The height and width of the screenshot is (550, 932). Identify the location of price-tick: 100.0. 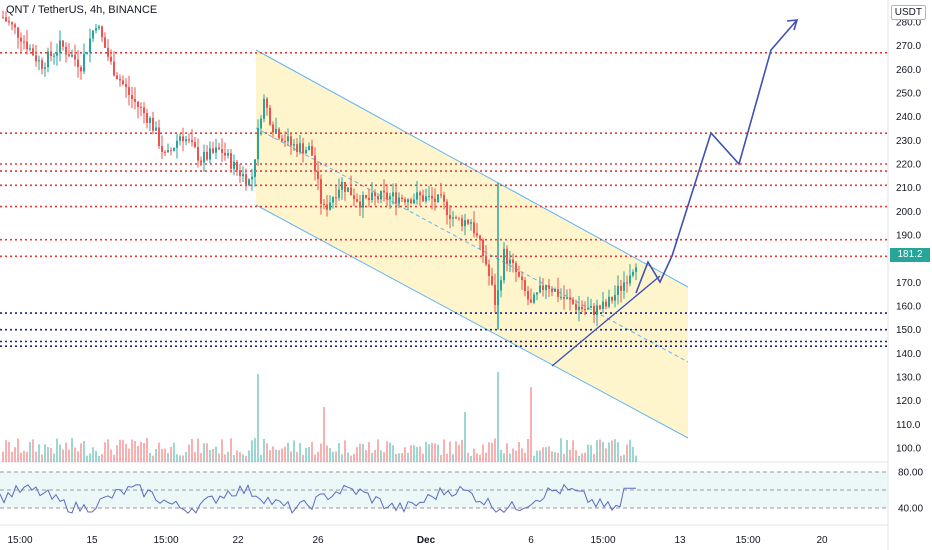
(908, 449).